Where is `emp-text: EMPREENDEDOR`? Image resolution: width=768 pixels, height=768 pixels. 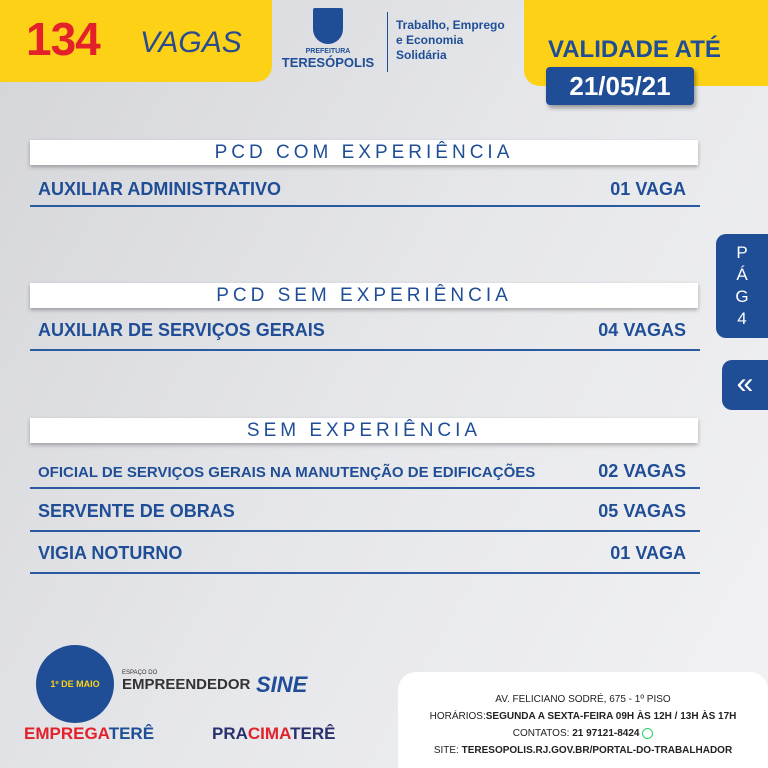 emp-text: EMPREENDEDOR is located at coordinates (186, 684).